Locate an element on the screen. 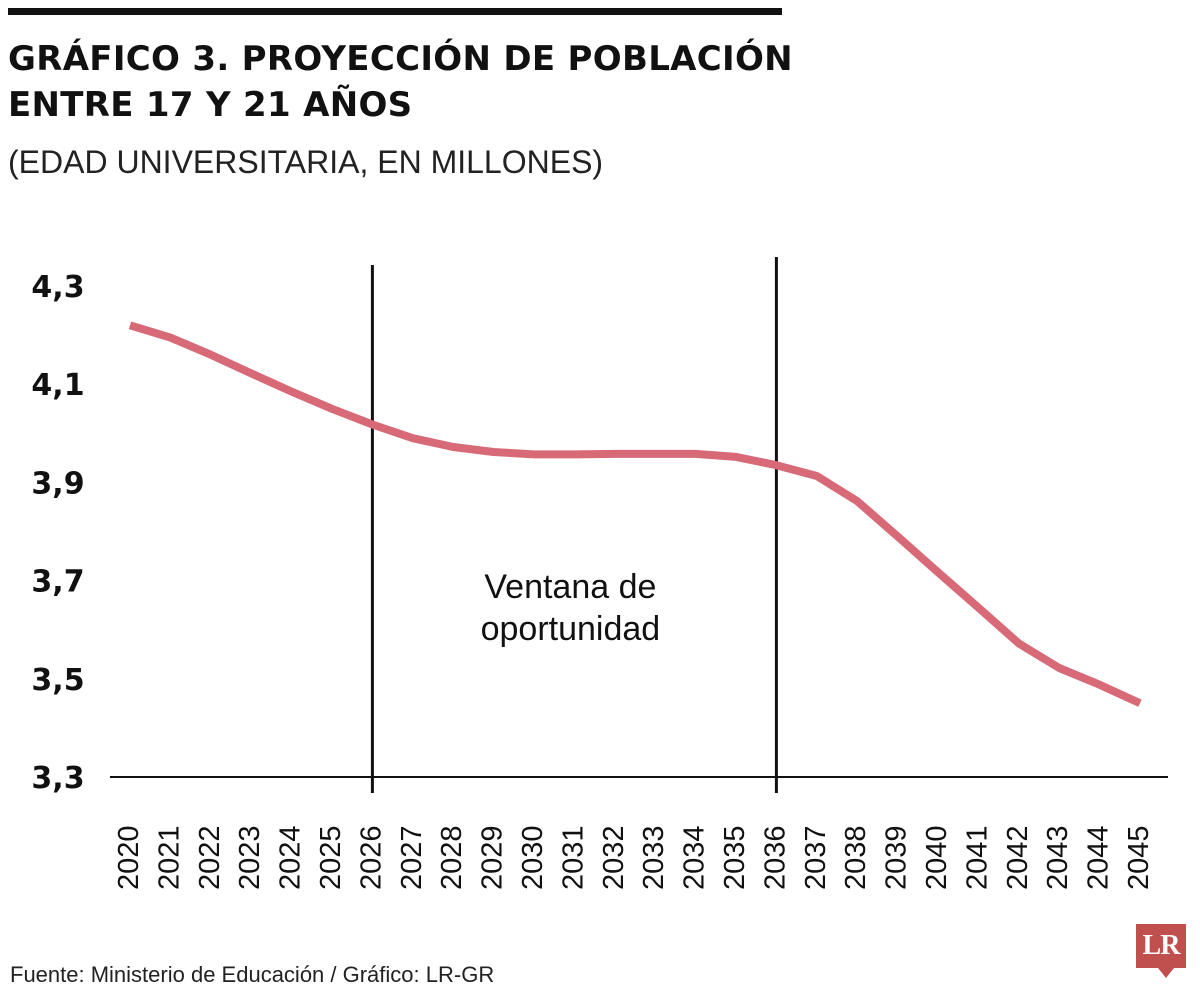 Image resolution: width=1200 pixels, height=1001 pixels. x-tick-label: 2020 is located at coordinates (129, 857).